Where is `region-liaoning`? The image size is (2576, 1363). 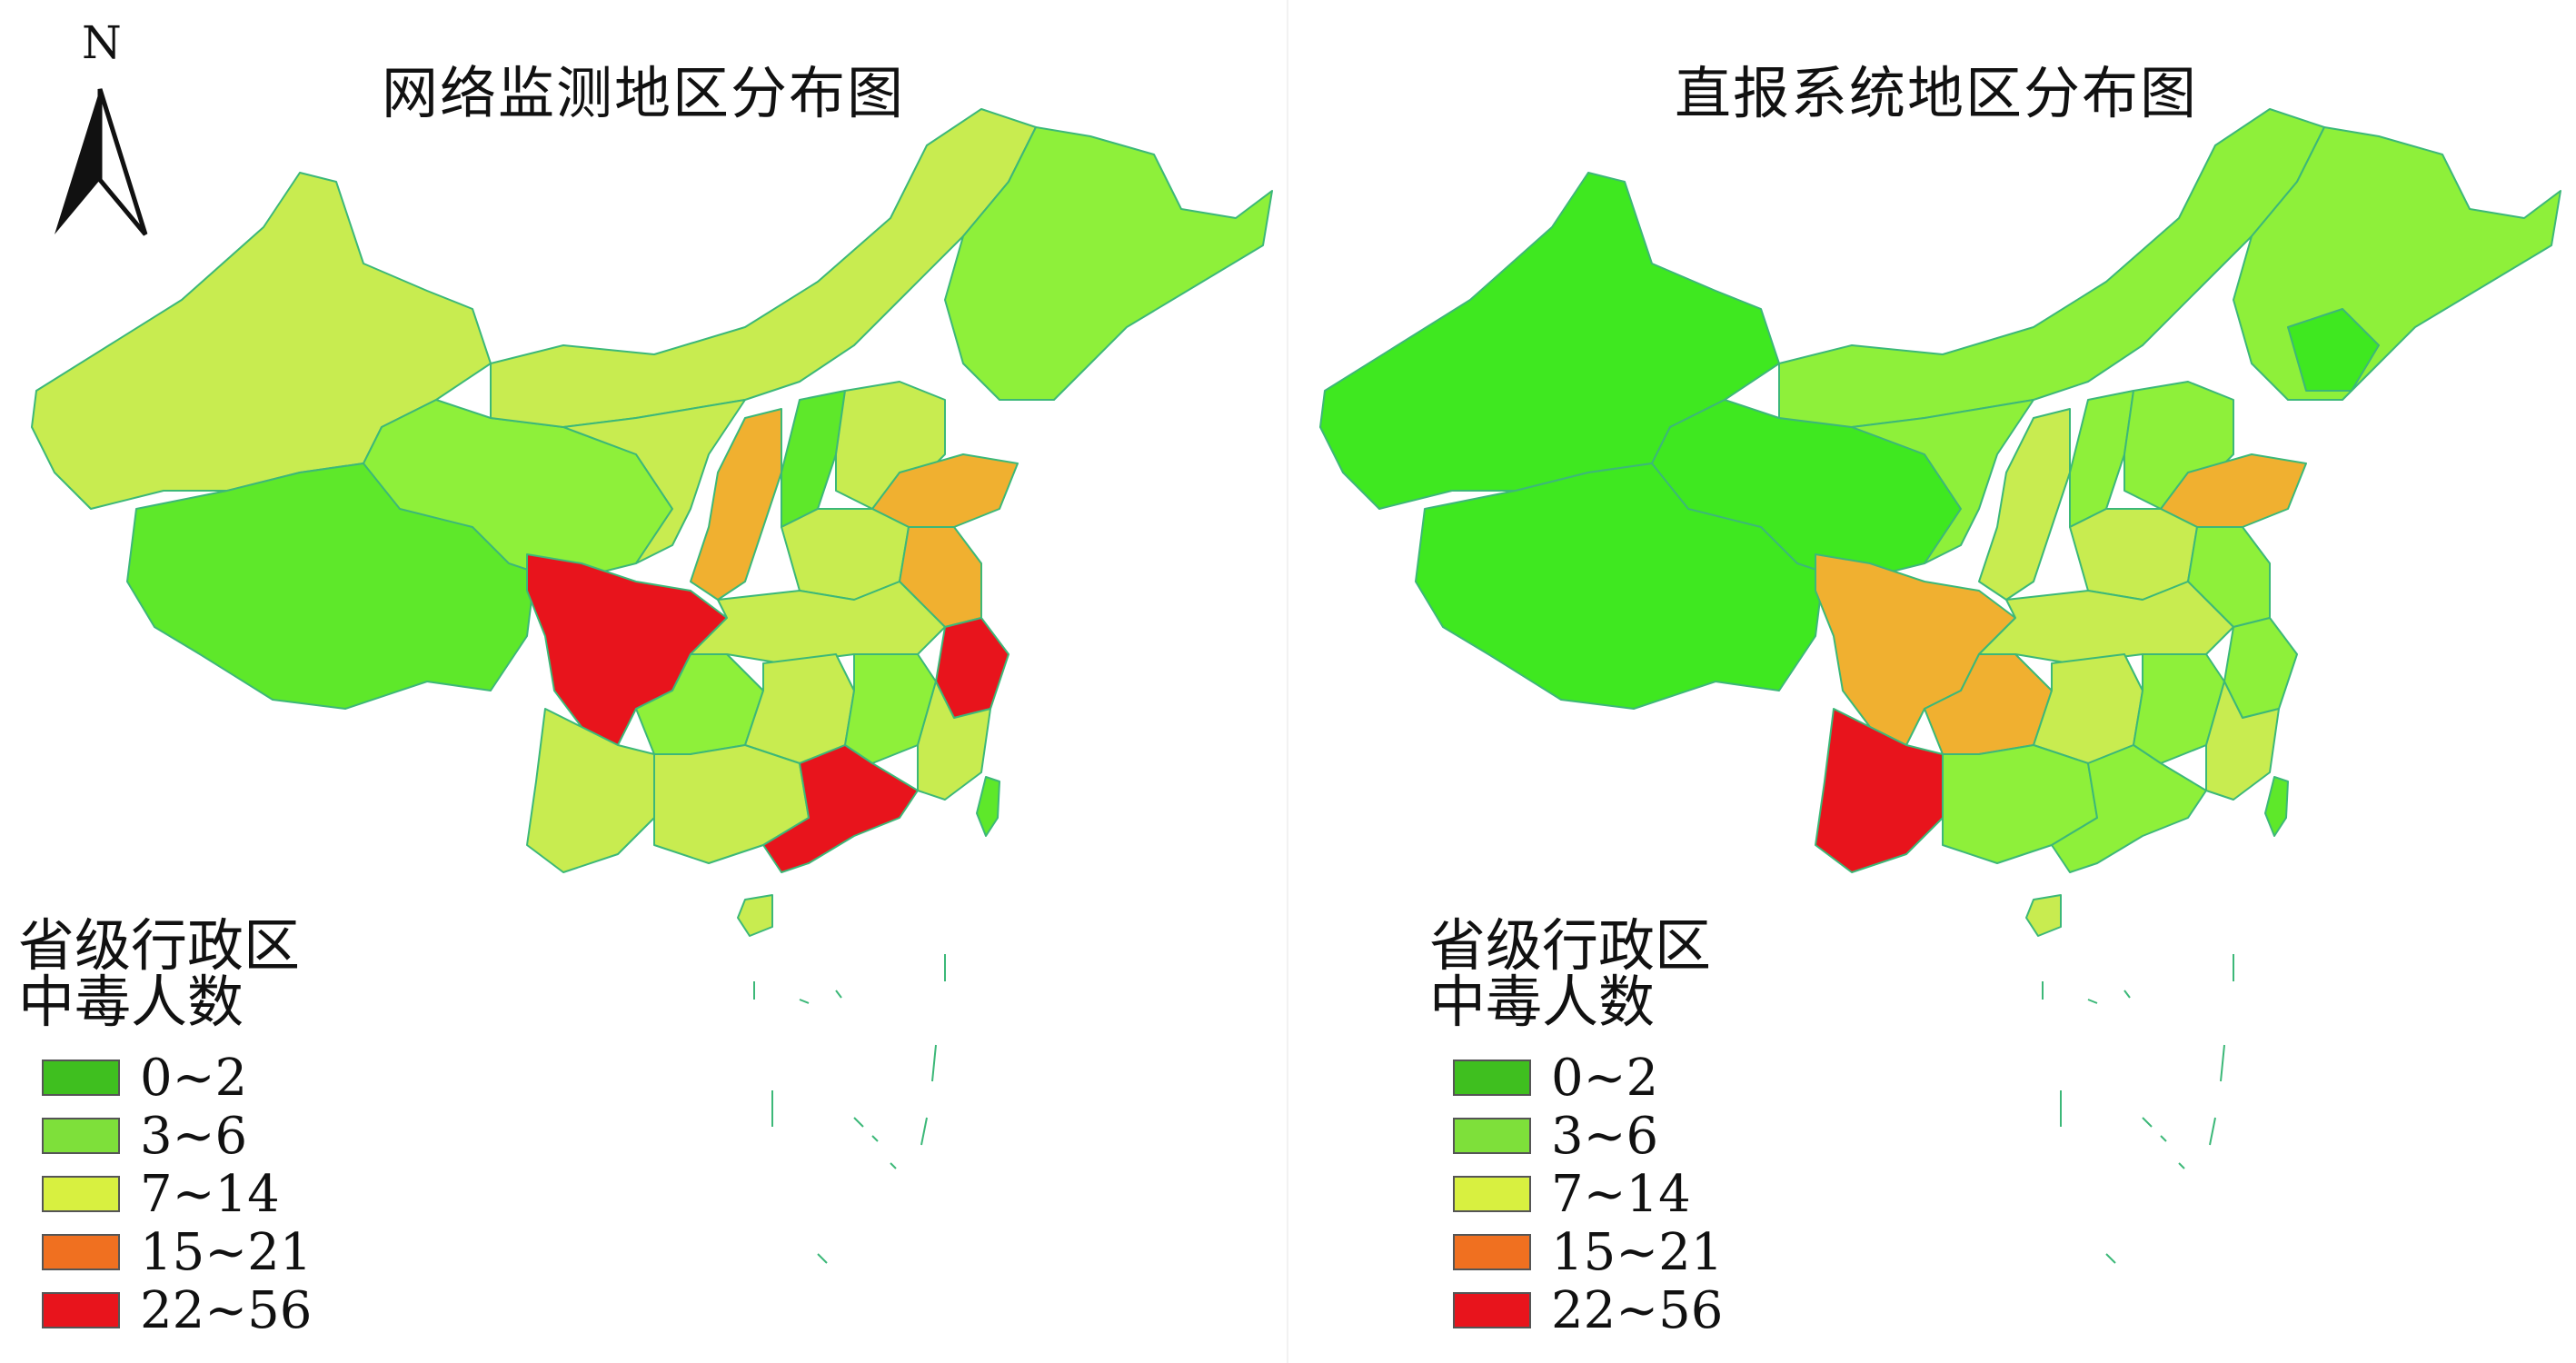 region-liaoning is located at coordinates (2334, 350).